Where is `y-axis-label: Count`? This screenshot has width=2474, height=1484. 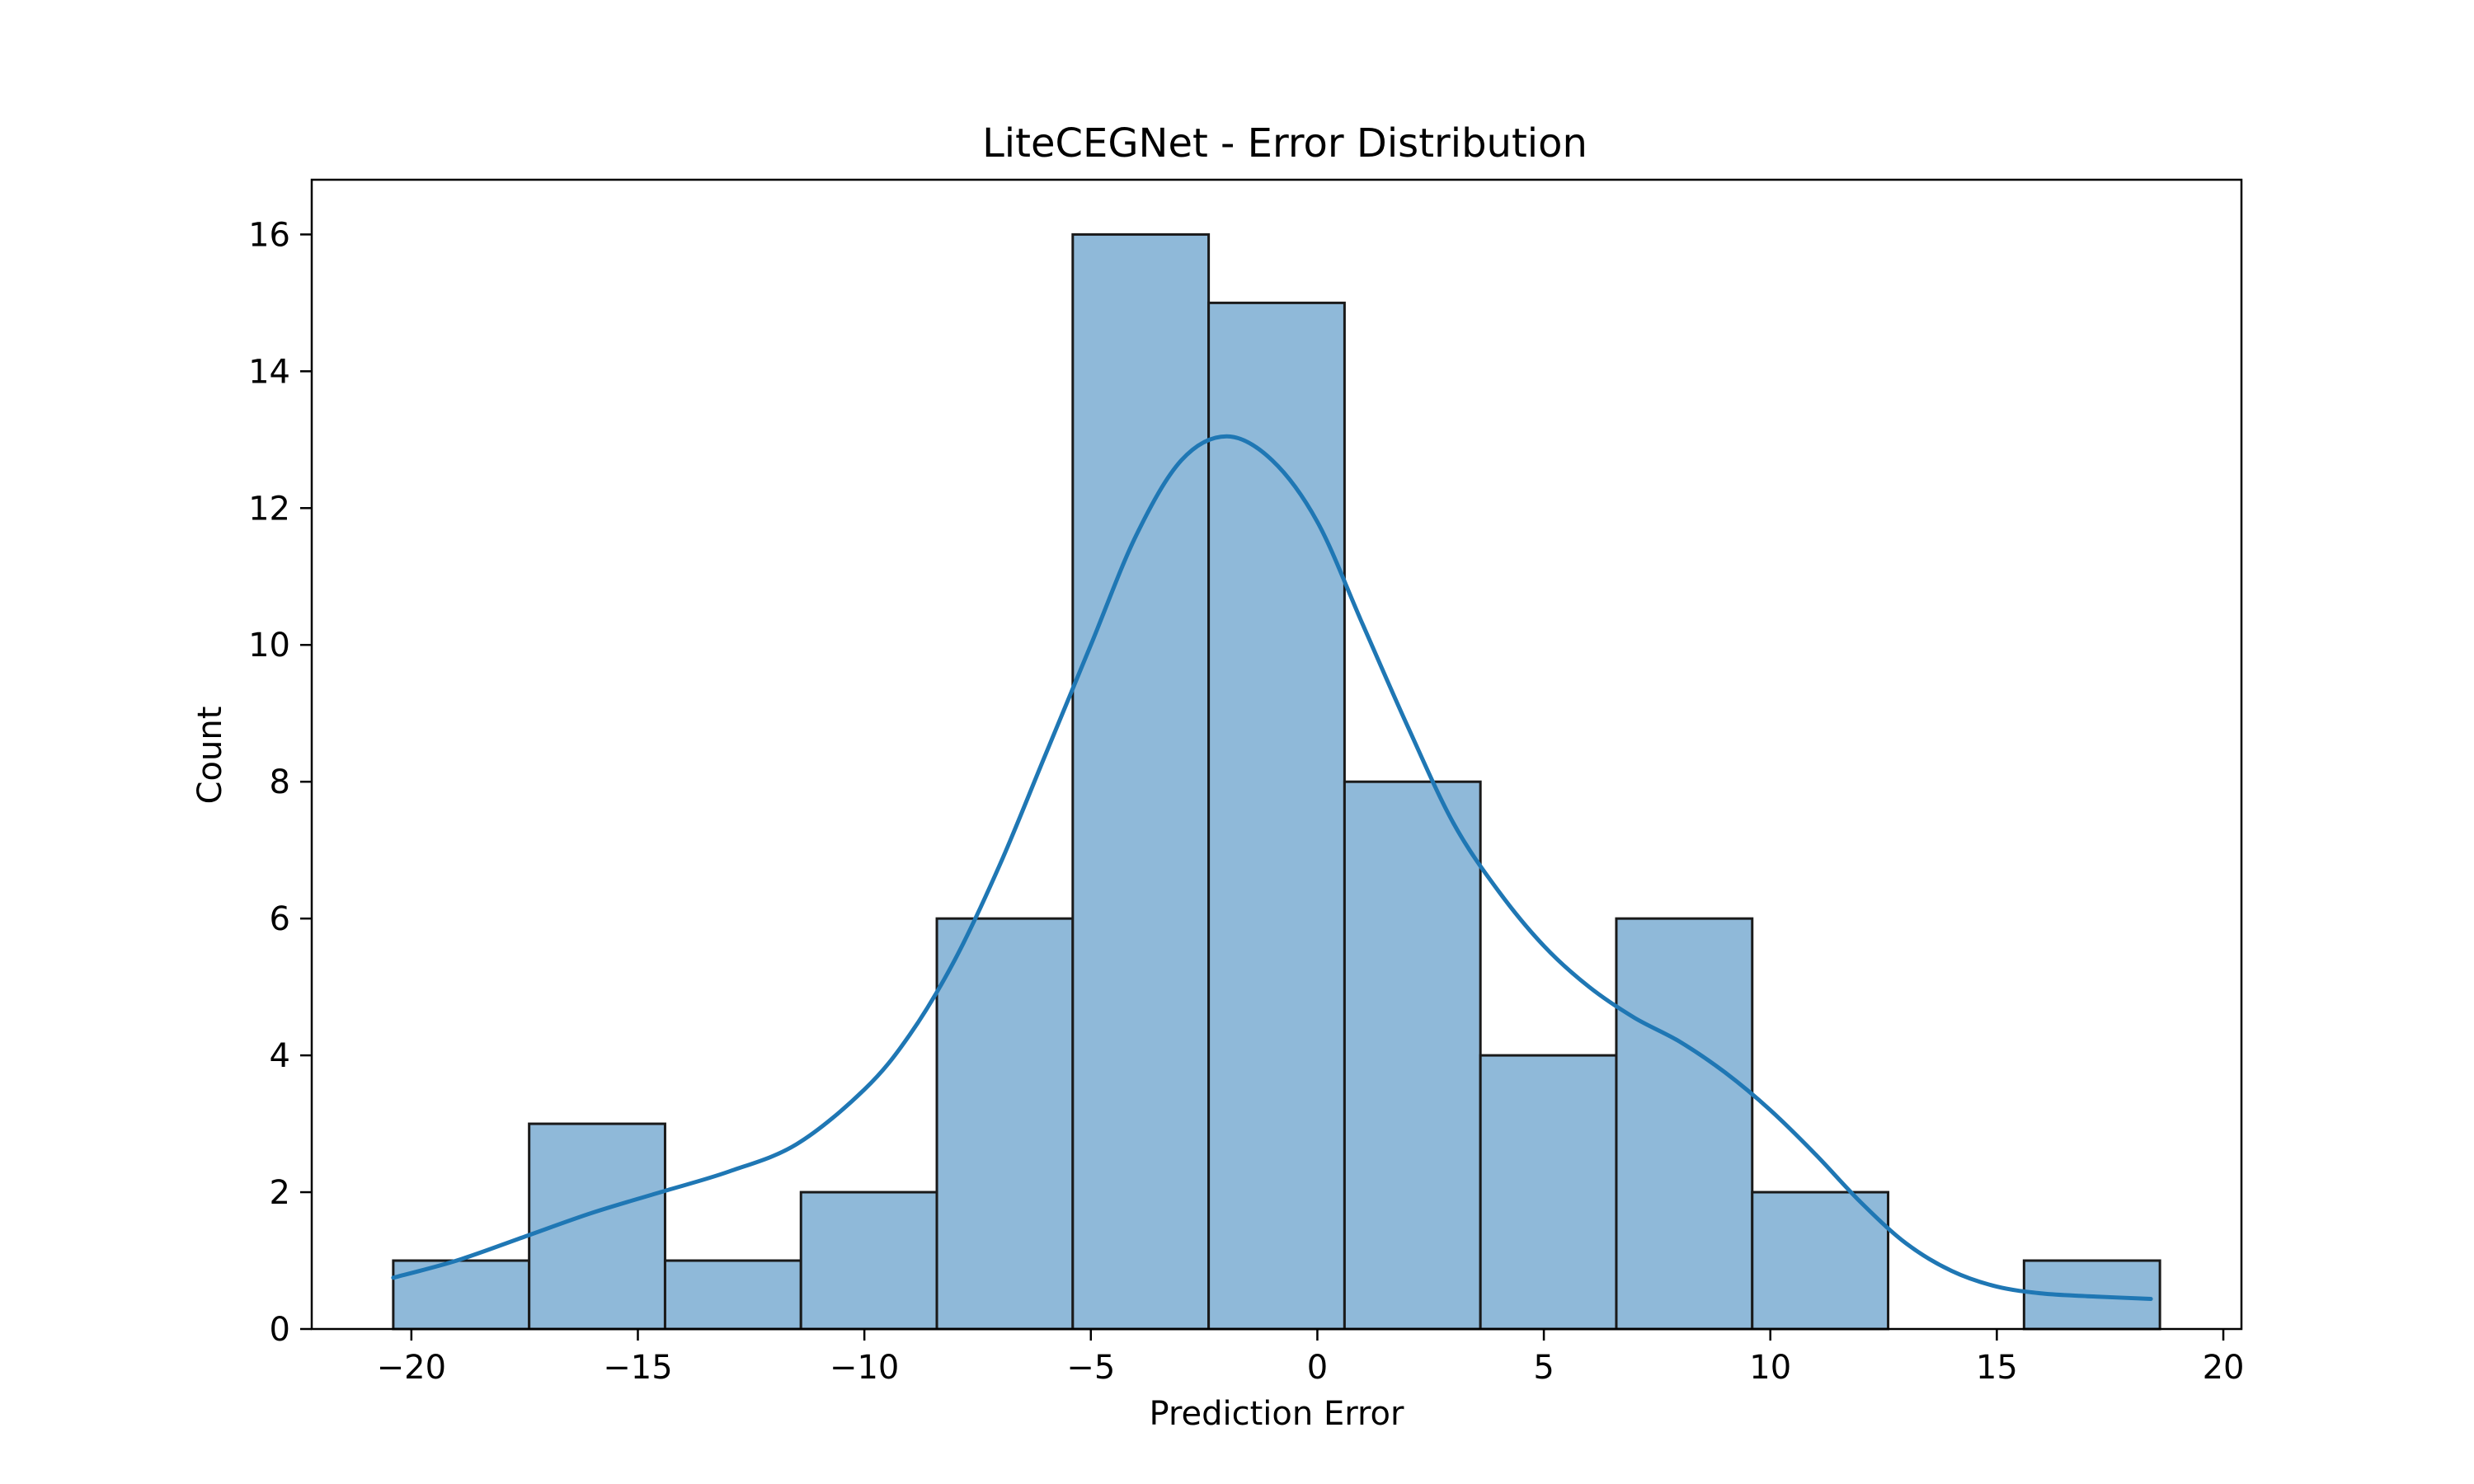 y-axis-label: Count is located at coordinates (210, 756).